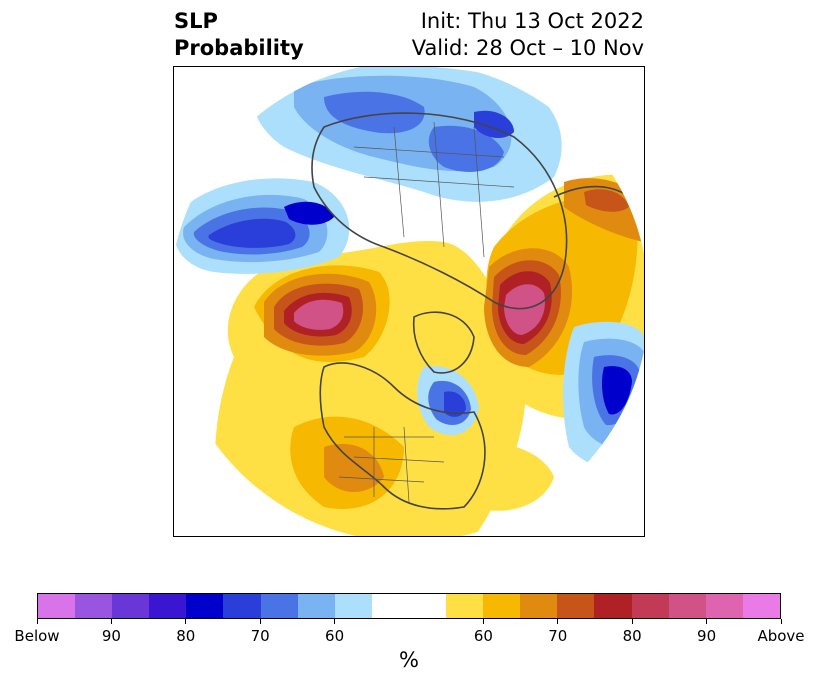 This screenshot has width=819, height=686. I want to click on coast-eurasia, so click(439, 211).